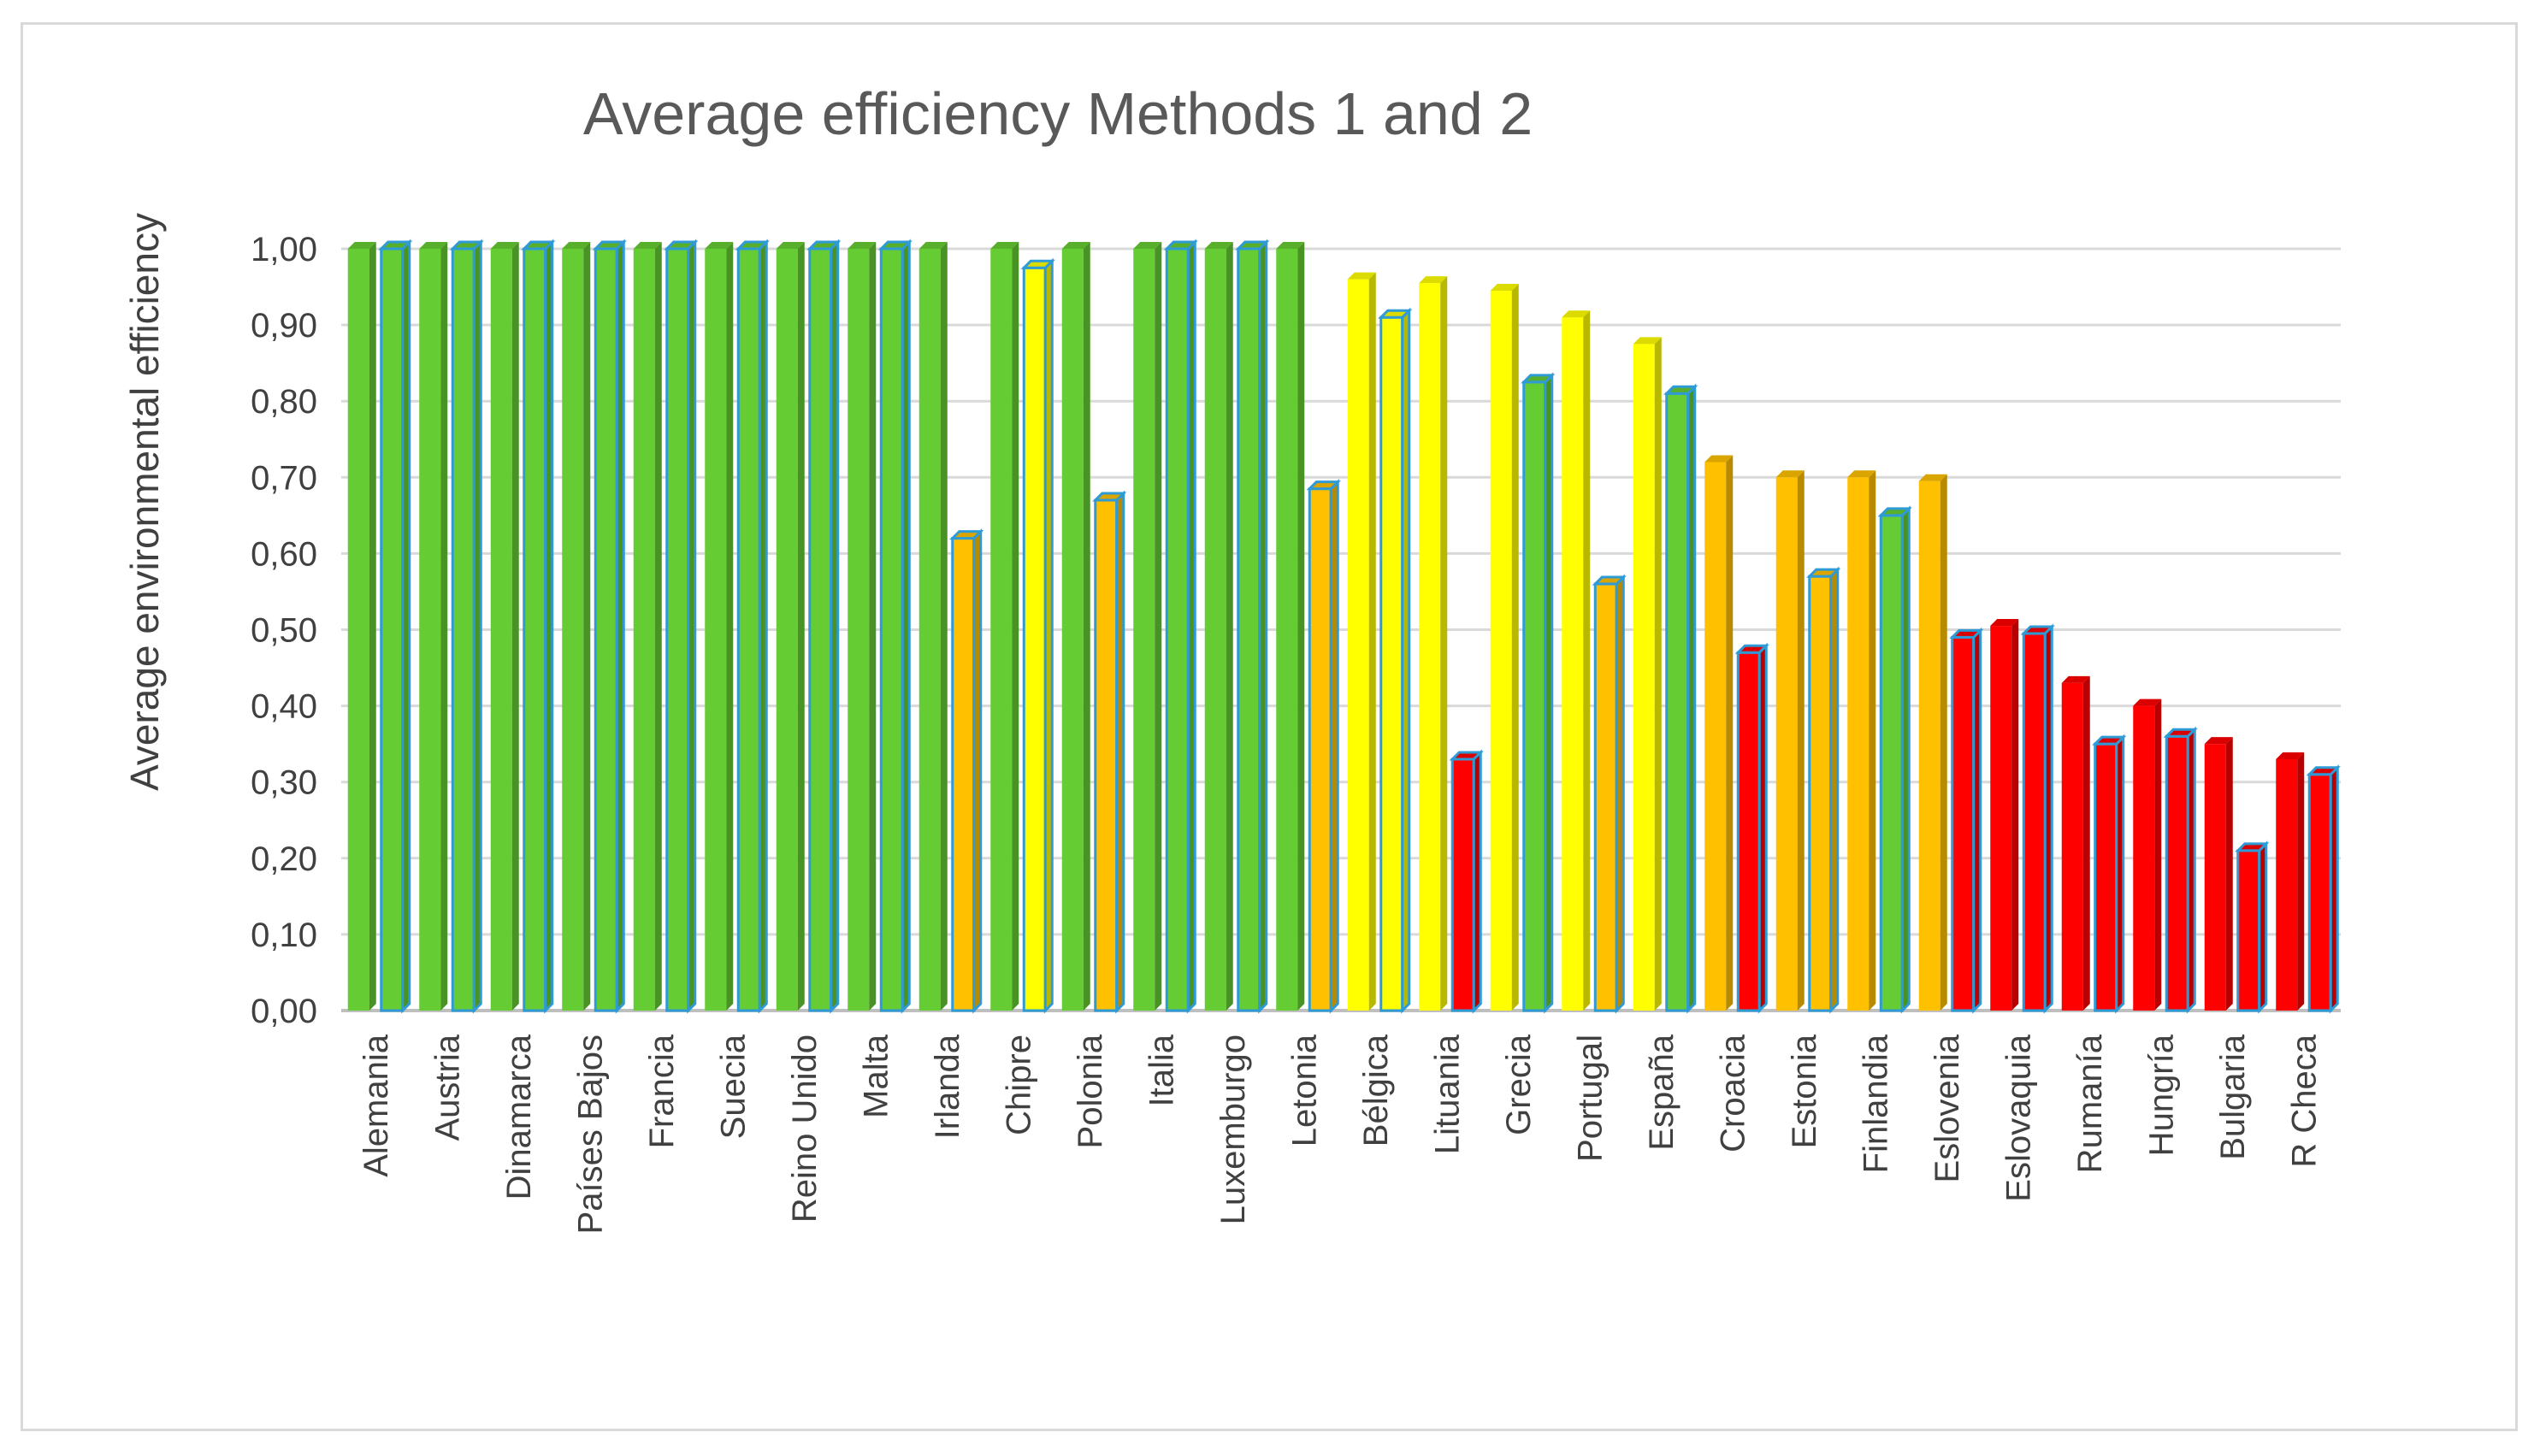 Image resolution: width=2540 pixels, height=1456 pixels. Describe the element at coordinates (1058, 114) in the screenshot. I see `chart-title: Average efficiency Methods 1 and 2` at that location.